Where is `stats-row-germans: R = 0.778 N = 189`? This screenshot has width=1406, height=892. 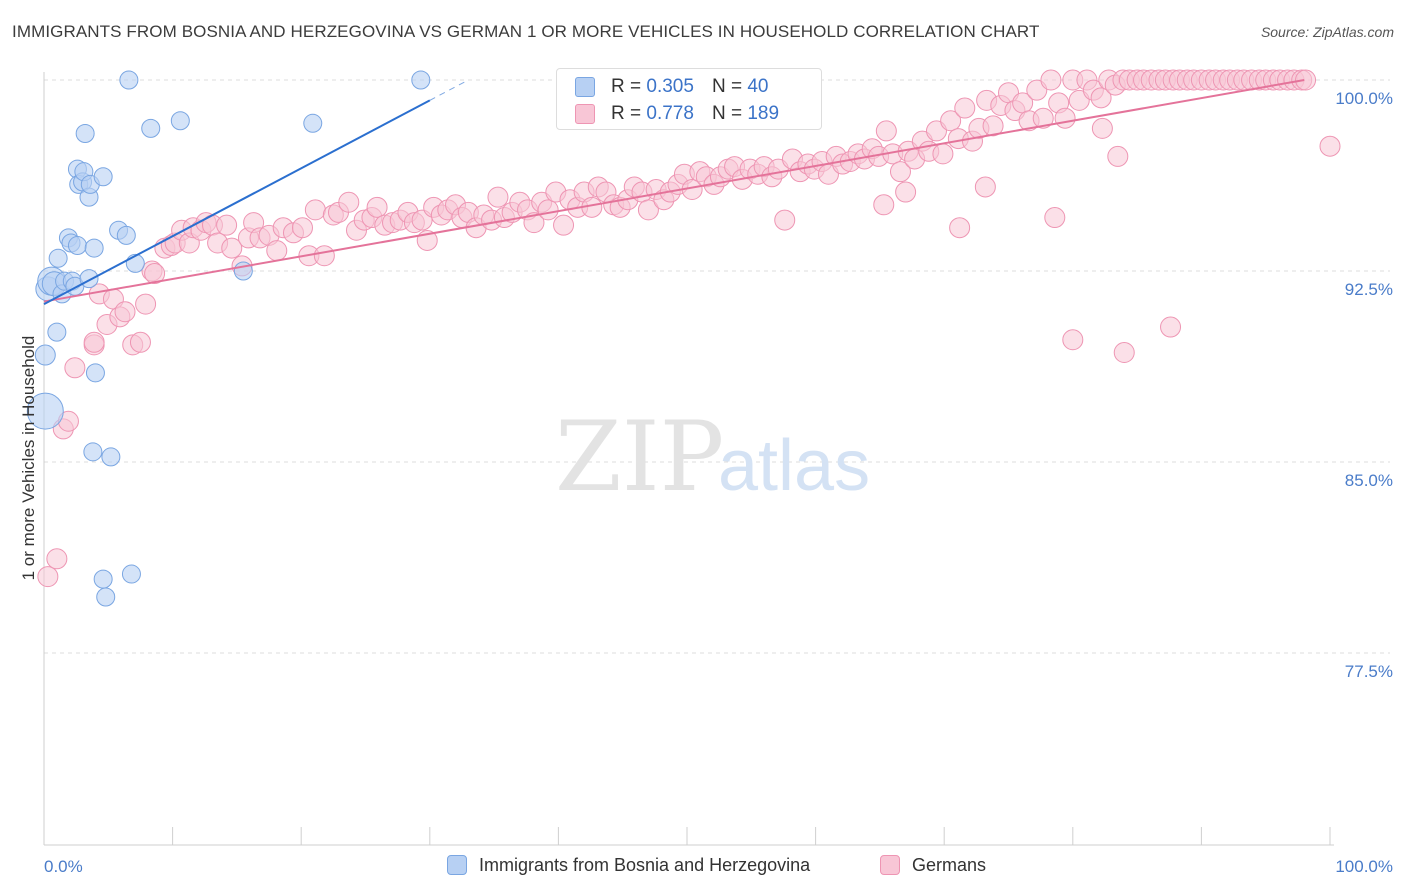 stats-row-germans: R = 0.778 N = 189 is located at coordinates (677, 114).